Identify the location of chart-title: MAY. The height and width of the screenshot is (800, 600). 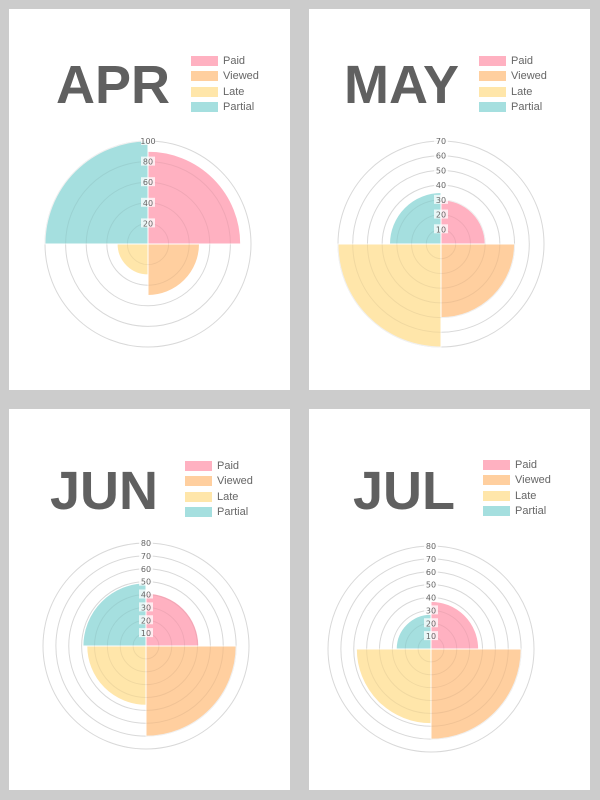
(402, 85).